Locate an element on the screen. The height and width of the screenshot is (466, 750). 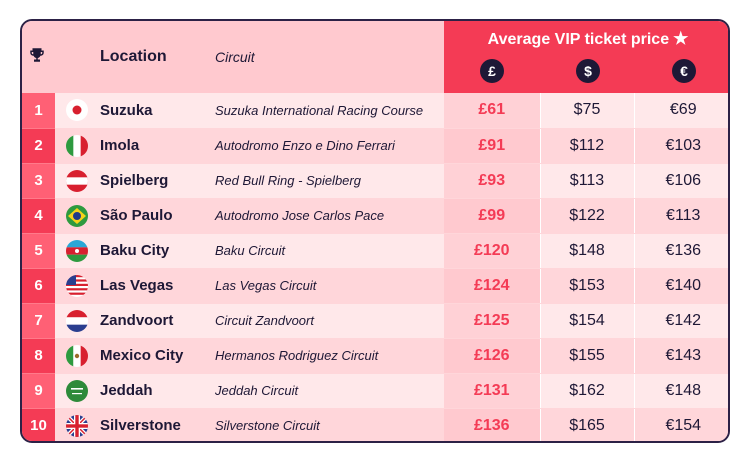
trophy-header is located at coordinates (60, 57).